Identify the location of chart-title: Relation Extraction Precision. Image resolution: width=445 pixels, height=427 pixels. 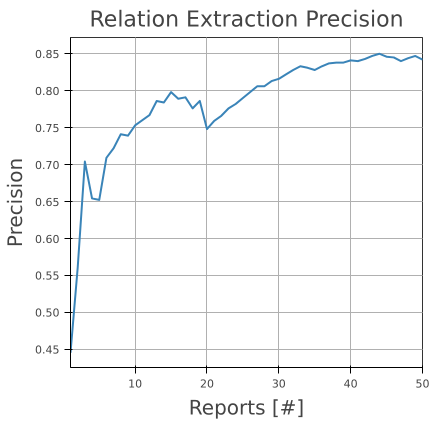
(246, 20).